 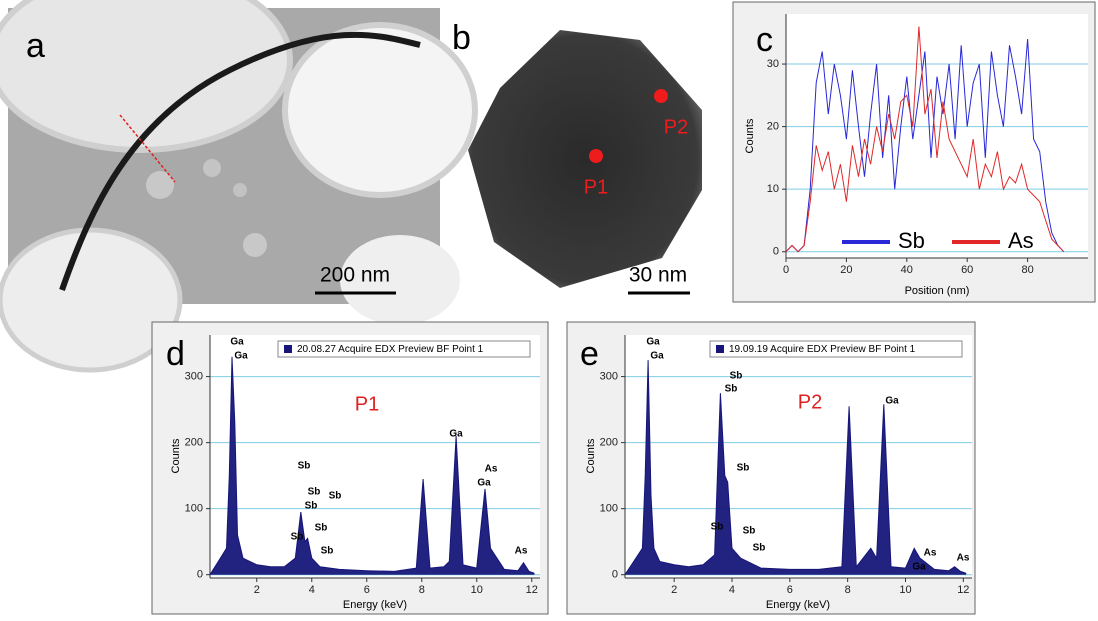 What do you see at coordinates (461, 38) in the screenshot?
I see `panel-letter: b` at bounding box center [461, 38].